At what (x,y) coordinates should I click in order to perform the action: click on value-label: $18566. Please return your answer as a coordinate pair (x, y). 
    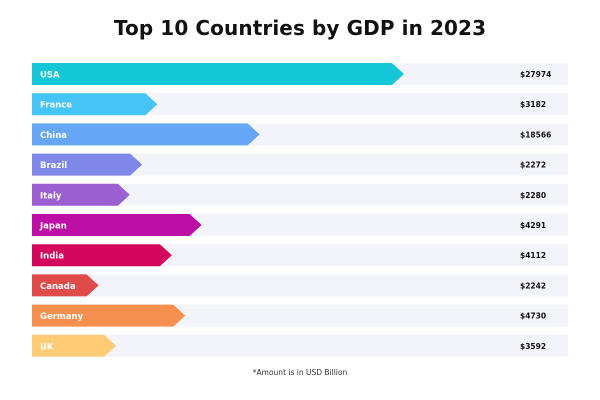
    Looking at the image, I should click on (535, 134).